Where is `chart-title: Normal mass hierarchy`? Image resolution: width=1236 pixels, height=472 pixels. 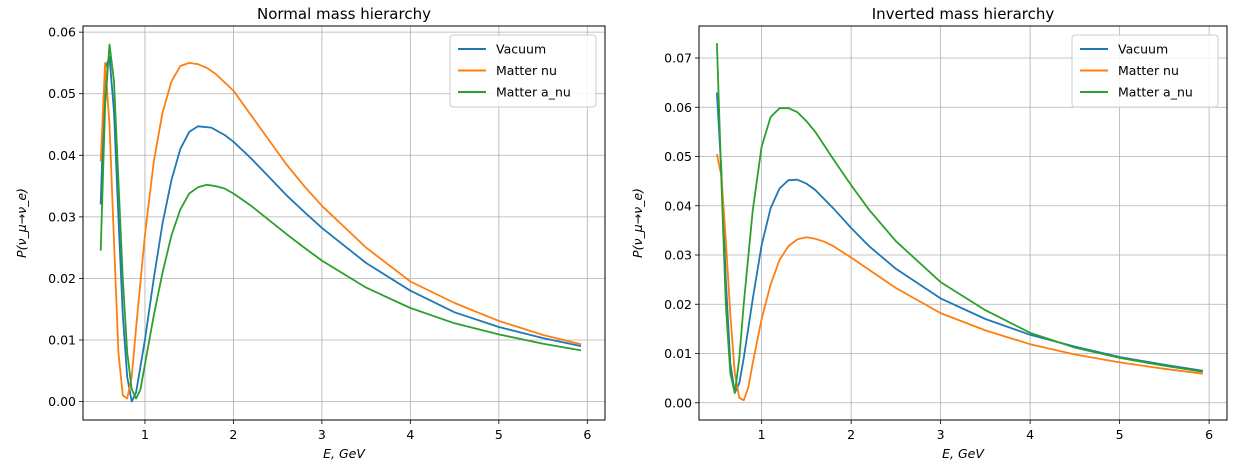 chart-title: Normal mass hierarchy is located at coordinates (344, 14).